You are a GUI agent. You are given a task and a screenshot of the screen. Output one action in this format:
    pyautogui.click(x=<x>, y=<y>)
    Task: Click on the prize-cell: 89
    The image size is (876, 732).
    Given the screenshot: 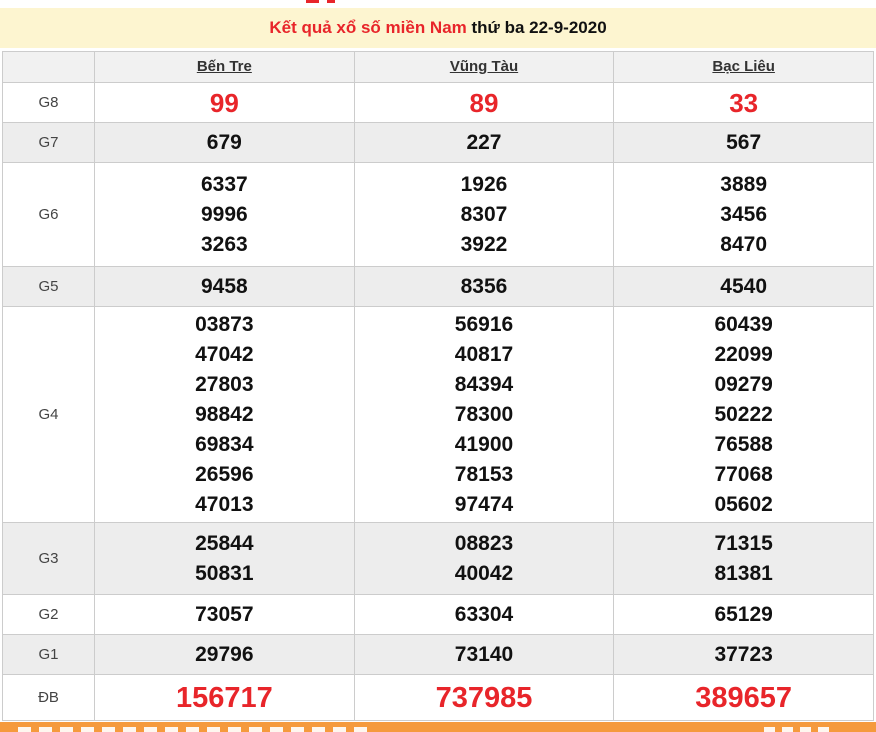 What is the action you would take?
    pyautogui.click(x=484, y=102)
    